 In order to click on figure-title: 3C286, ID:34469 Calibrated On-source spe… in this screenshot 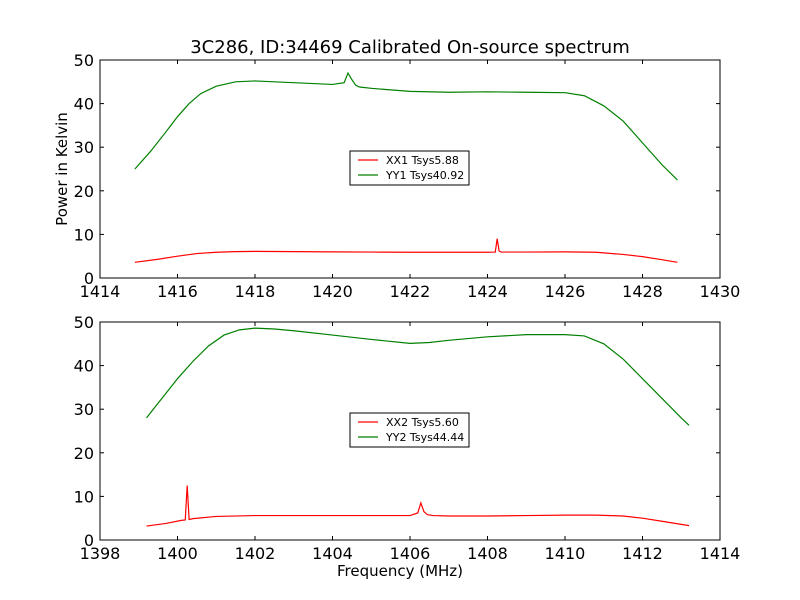, I will do `click(410, 47)`.